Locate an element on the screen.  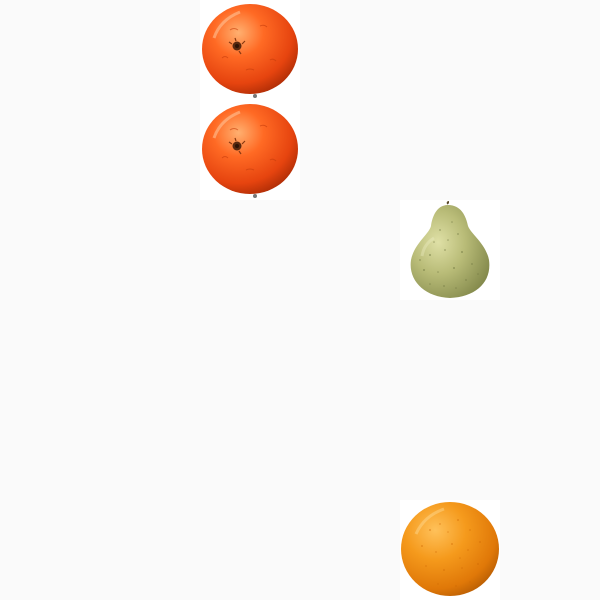
fruit-tile-mandarin-top is located at coordinates (250, 50).